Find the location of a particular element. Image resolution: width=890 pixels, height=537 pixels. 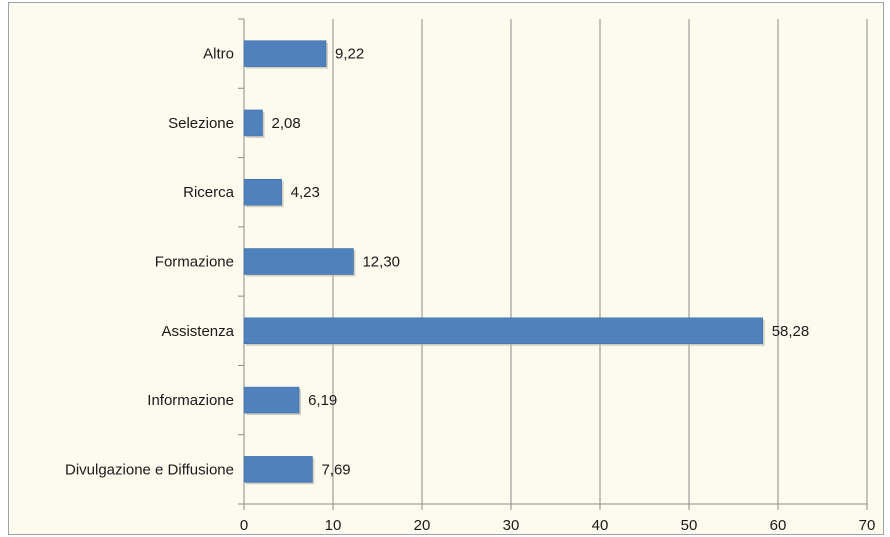

x-tick-label: 30 is located at coordinates (511, 525).